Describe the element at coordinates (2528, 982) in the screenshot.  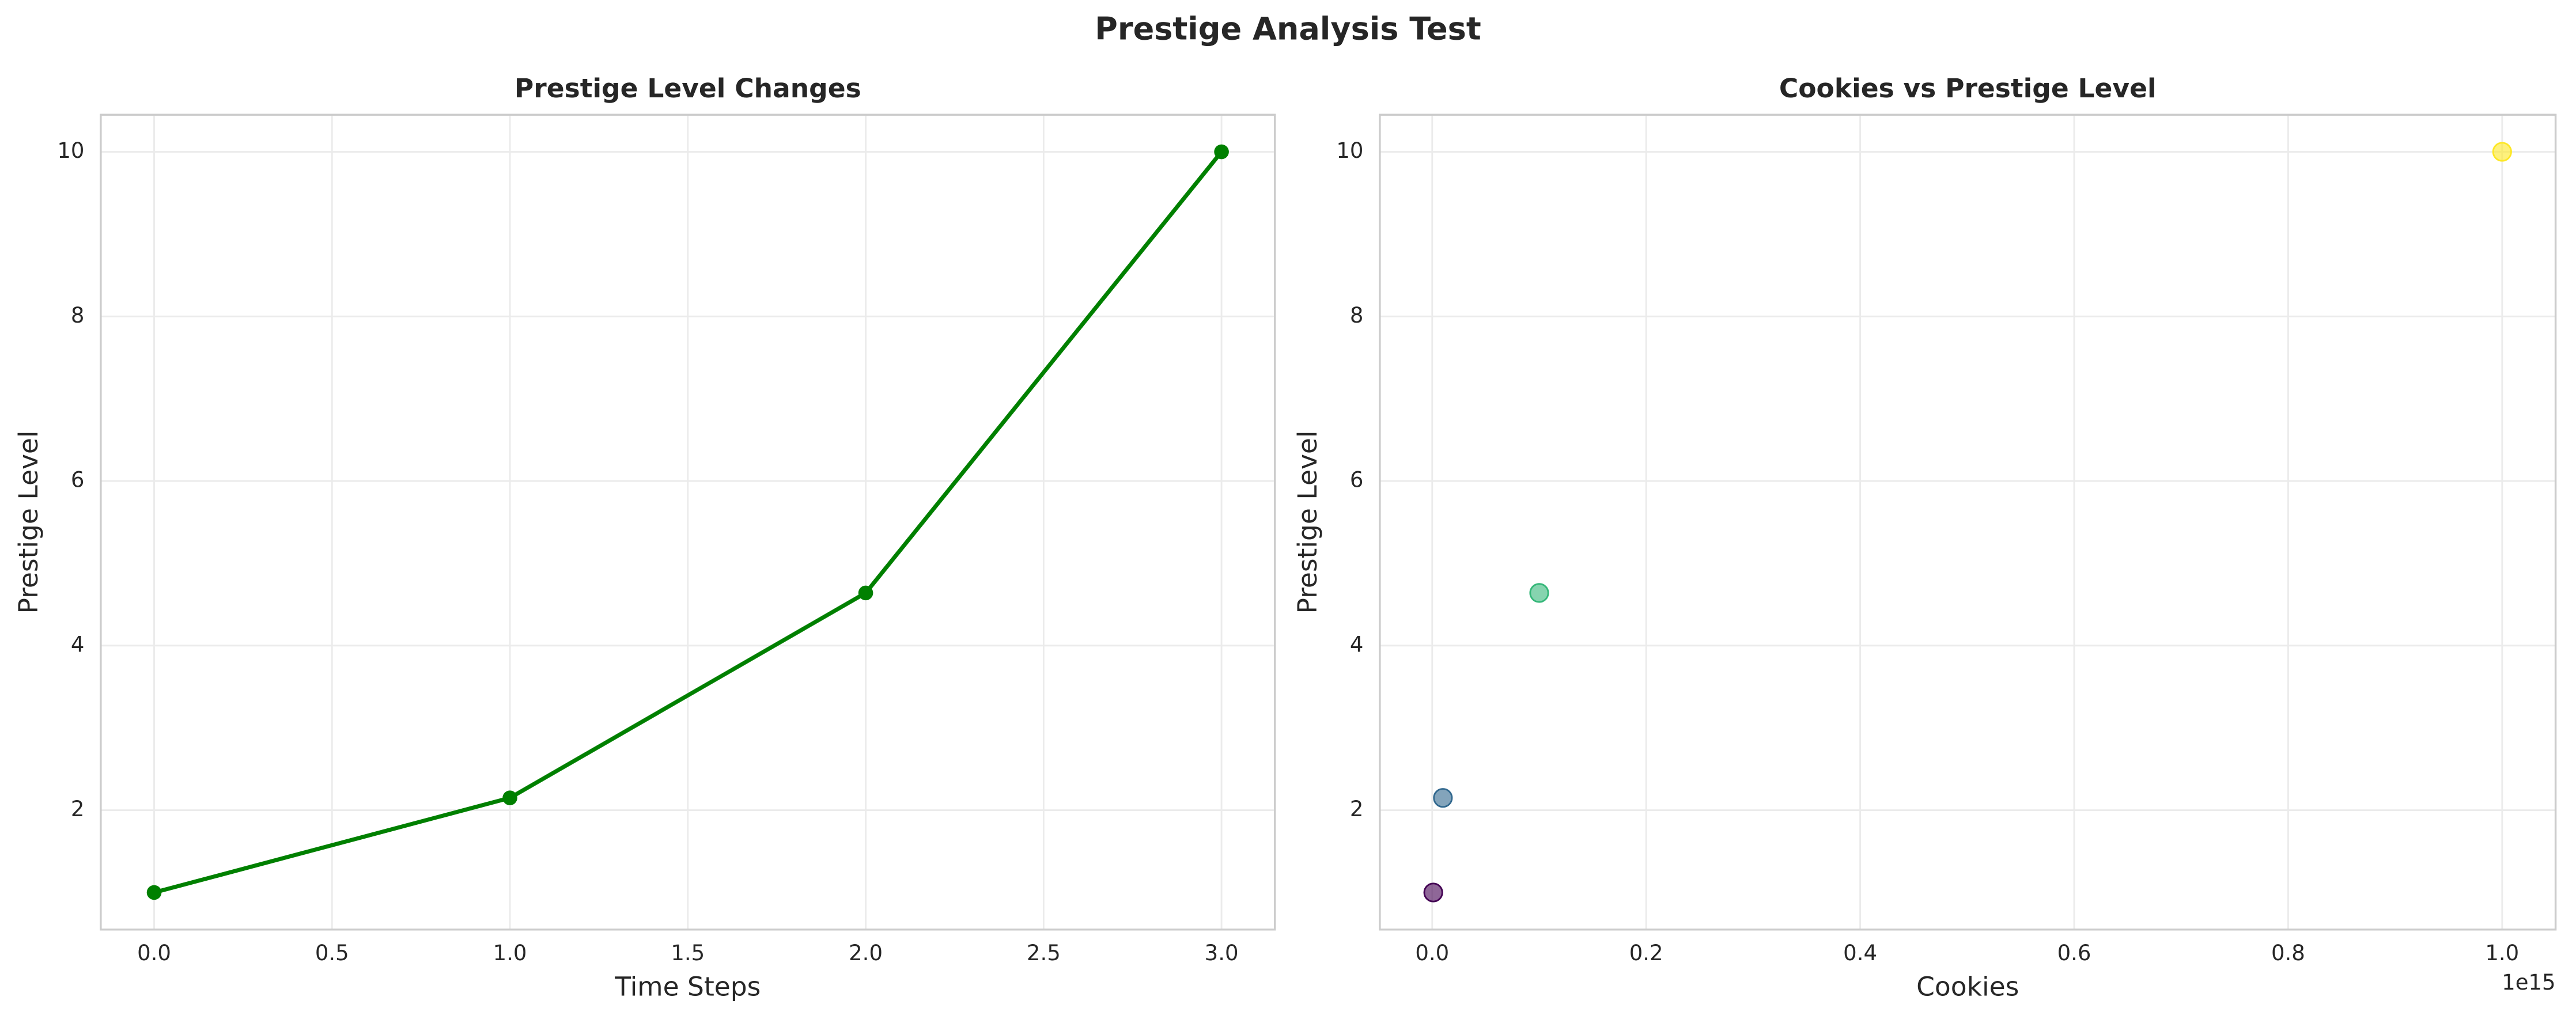
I see `x-offset-label: 1e15` at that location.